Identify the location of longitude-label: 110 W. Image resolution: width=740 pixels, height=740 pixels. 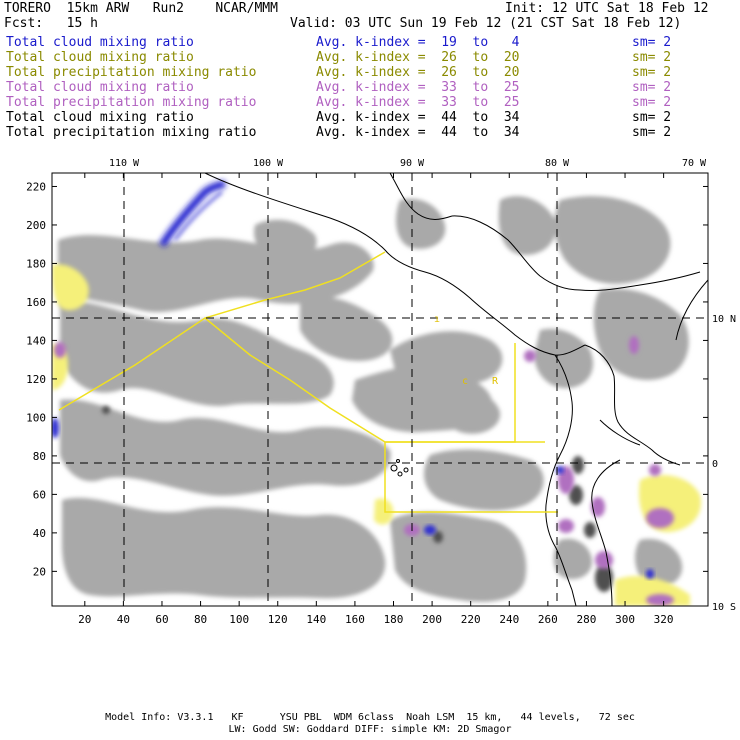
(124, 163).